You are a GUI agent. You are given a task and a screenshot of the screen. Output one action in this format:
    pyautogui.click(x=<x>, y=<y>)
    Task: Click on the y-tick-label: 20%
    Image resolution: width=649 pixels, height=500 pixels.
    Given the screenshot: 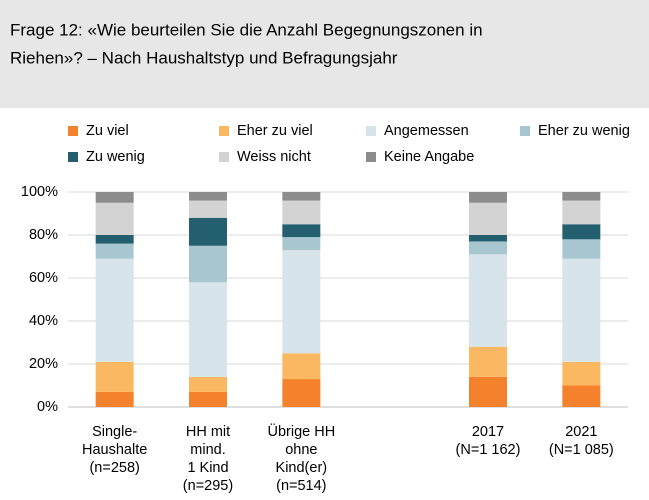 What is the action you would take?
    pyautogui.click(x=43, y=364)
    